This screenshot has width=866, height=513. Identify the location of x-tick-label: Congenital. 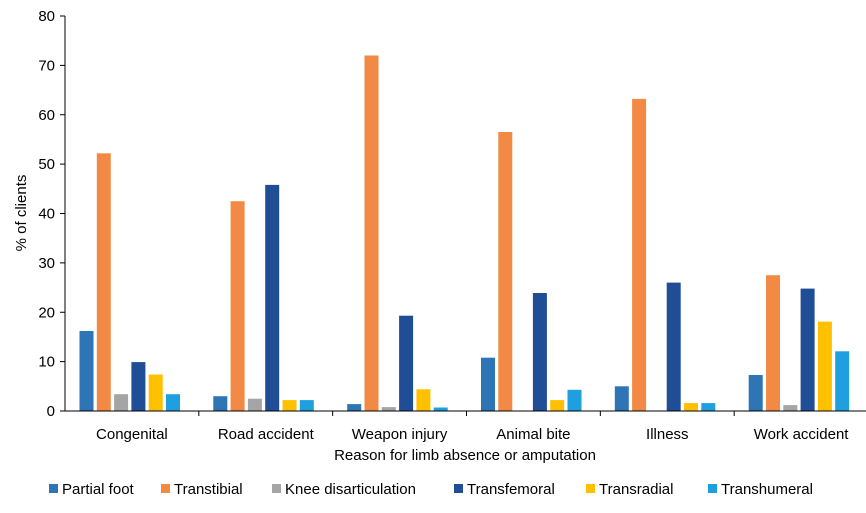
(132, 434).